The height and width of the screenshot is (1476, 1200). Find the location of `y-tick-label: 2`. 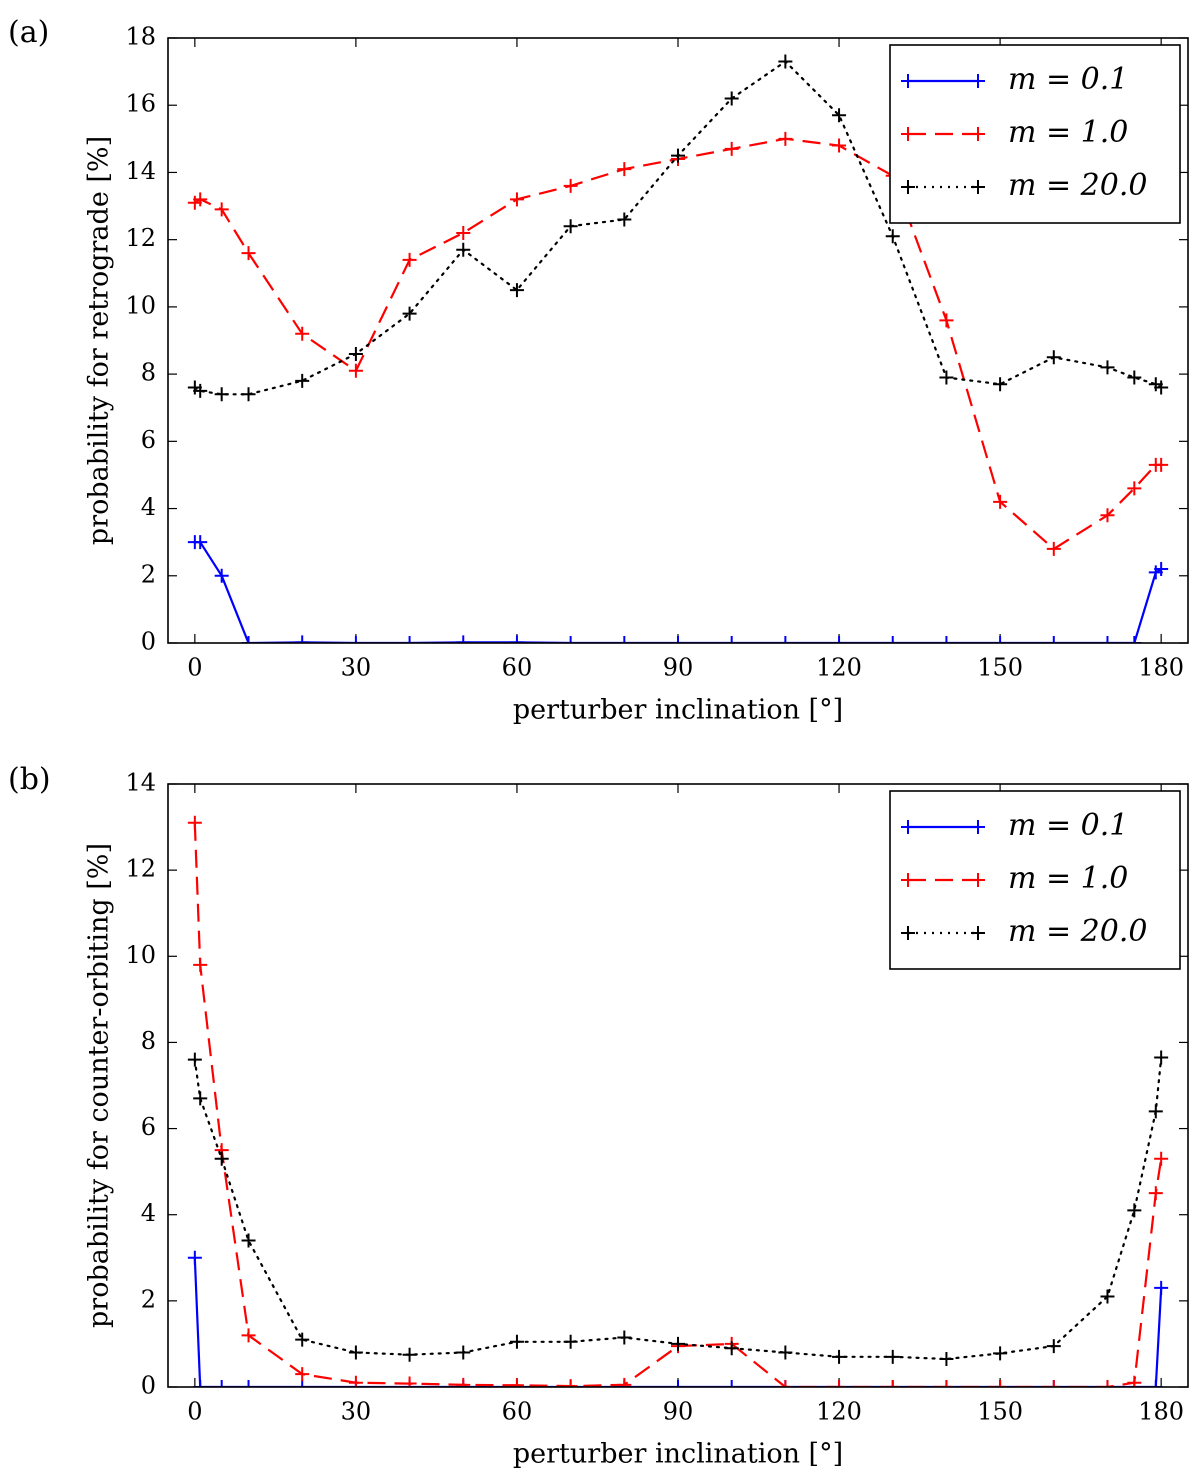

y-tick-label: 2 is located at coordinates (148, 1299).